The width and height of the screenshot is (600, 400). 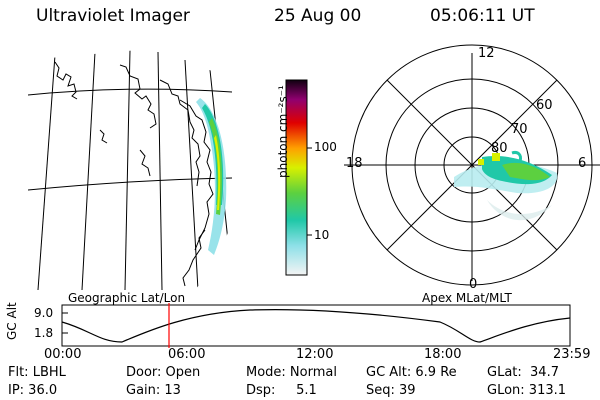 I want to click on timeline-left-title: Geographic Lat/Lon, so click(x=127, y=298).